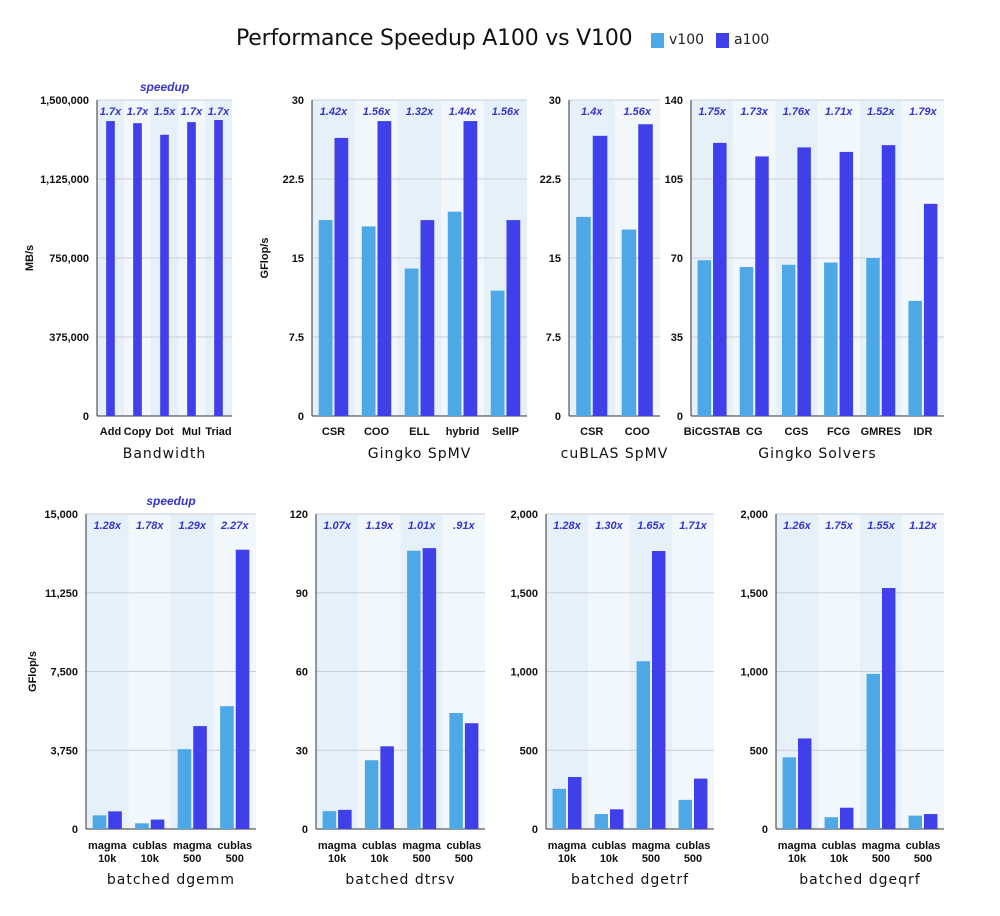  What do you see at coordinates (657, 40) in the screenshot?
I see `legend-swatch-v100` at bounding box center [657, 40].